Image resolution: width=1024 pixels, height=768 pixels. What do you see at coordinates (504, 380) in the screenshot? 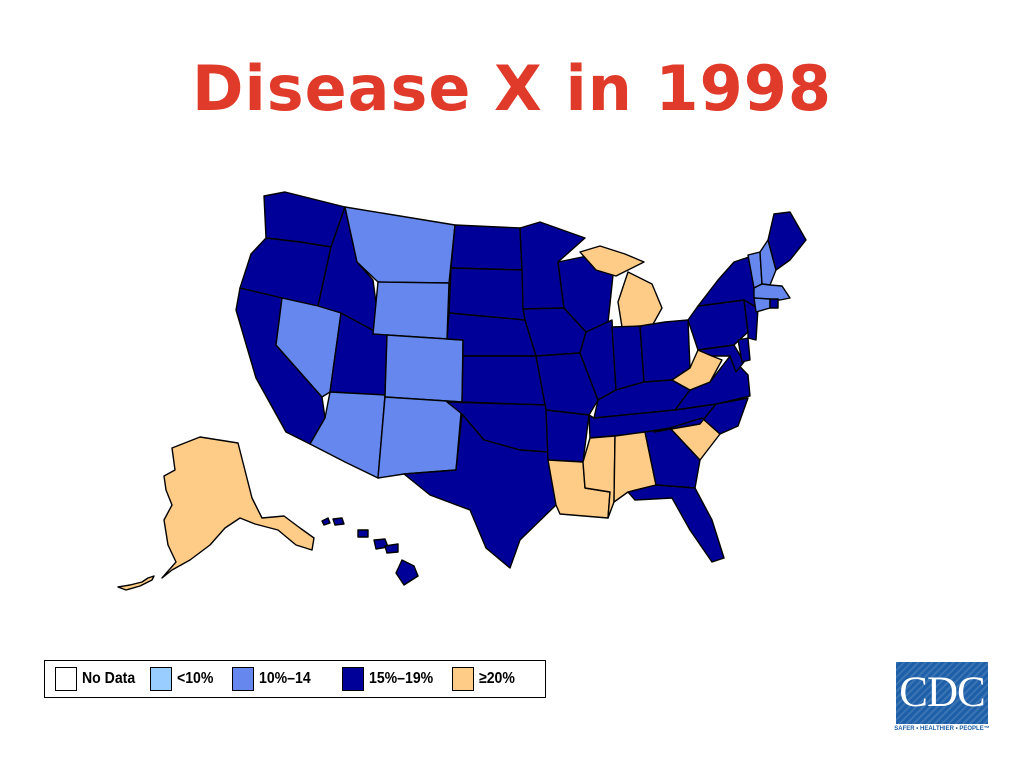
I see `state-kansas` at bounding box center [504, 380].